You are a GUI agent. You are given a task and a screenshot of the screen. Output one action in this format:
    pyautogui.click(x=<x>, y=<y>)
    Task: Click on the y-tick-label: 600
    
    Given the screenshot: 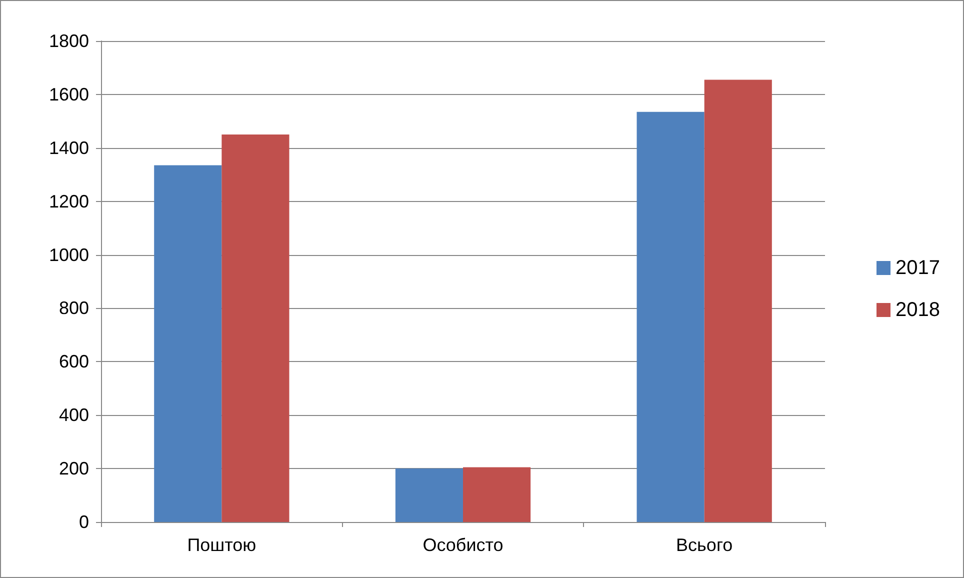 What is the action you would take?
    pyautogui.click(x=73, y=362)
    